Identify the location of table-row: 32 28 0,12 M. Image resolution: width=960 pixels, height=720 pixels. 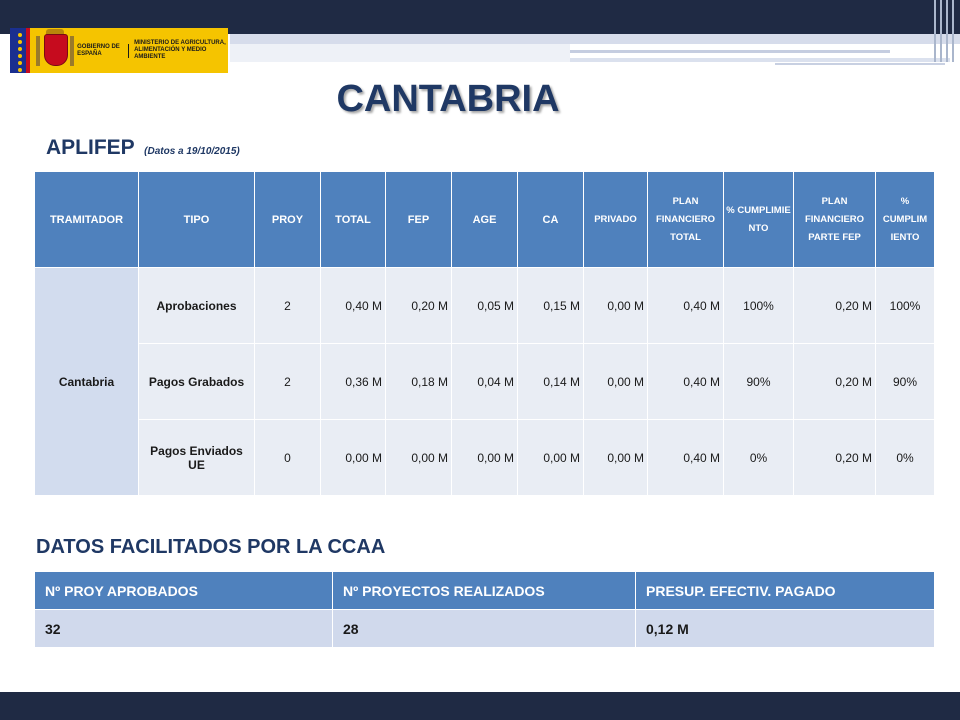
(484, 628).